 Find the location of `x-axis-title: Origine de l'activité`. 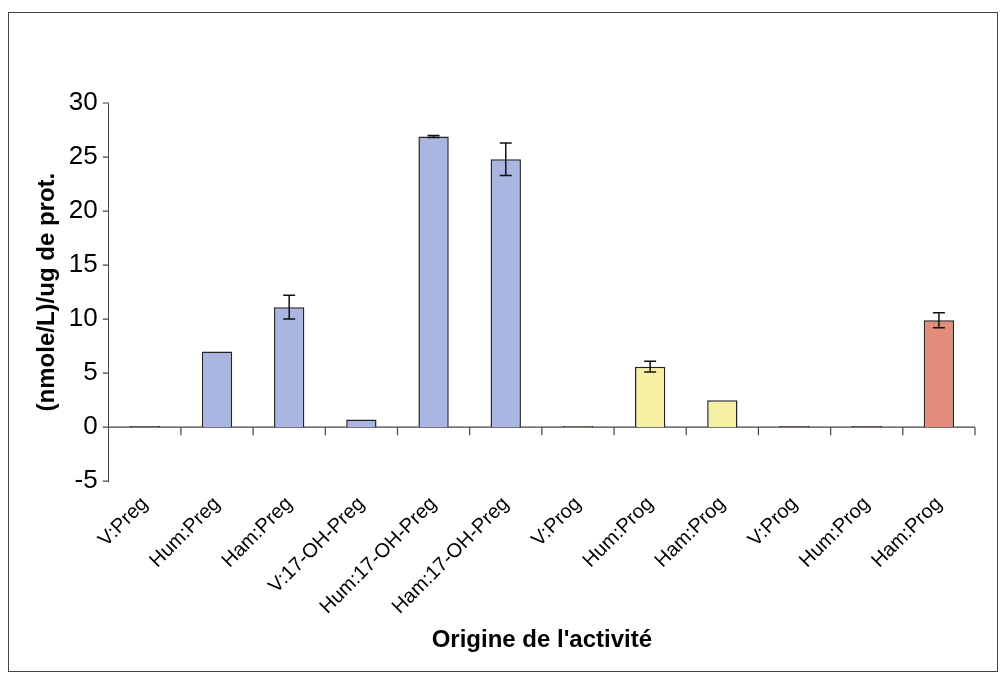

x-axis-title: Origine de l'activité is located at coordinates (542, 639).